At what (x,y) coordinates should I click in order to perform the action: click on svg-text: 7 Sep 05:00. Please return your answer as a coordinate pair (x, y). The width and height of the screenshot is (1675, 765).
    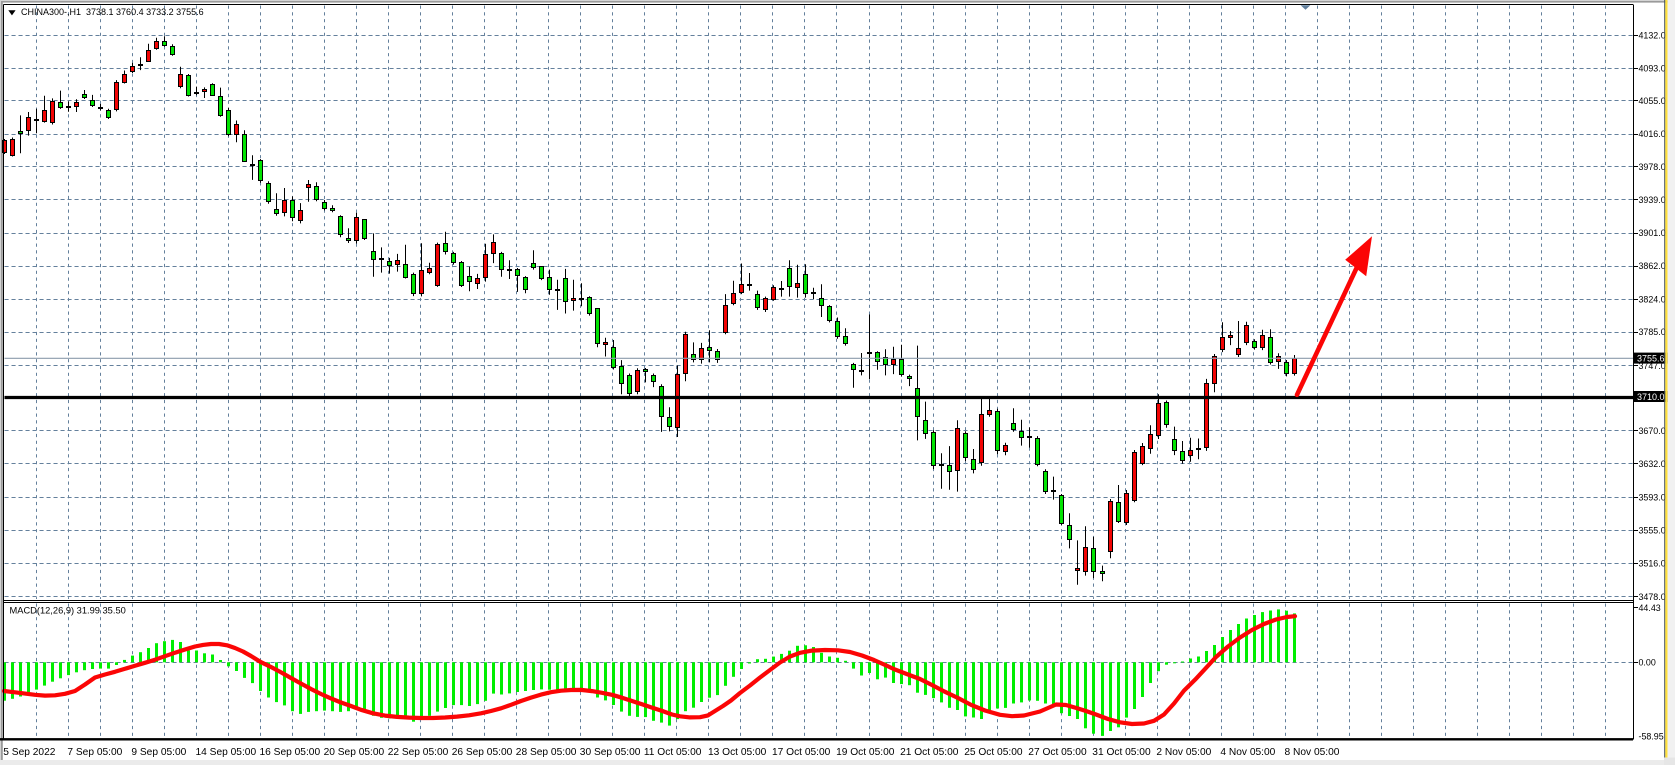
    Looking at the image, I should click on (94, 752).